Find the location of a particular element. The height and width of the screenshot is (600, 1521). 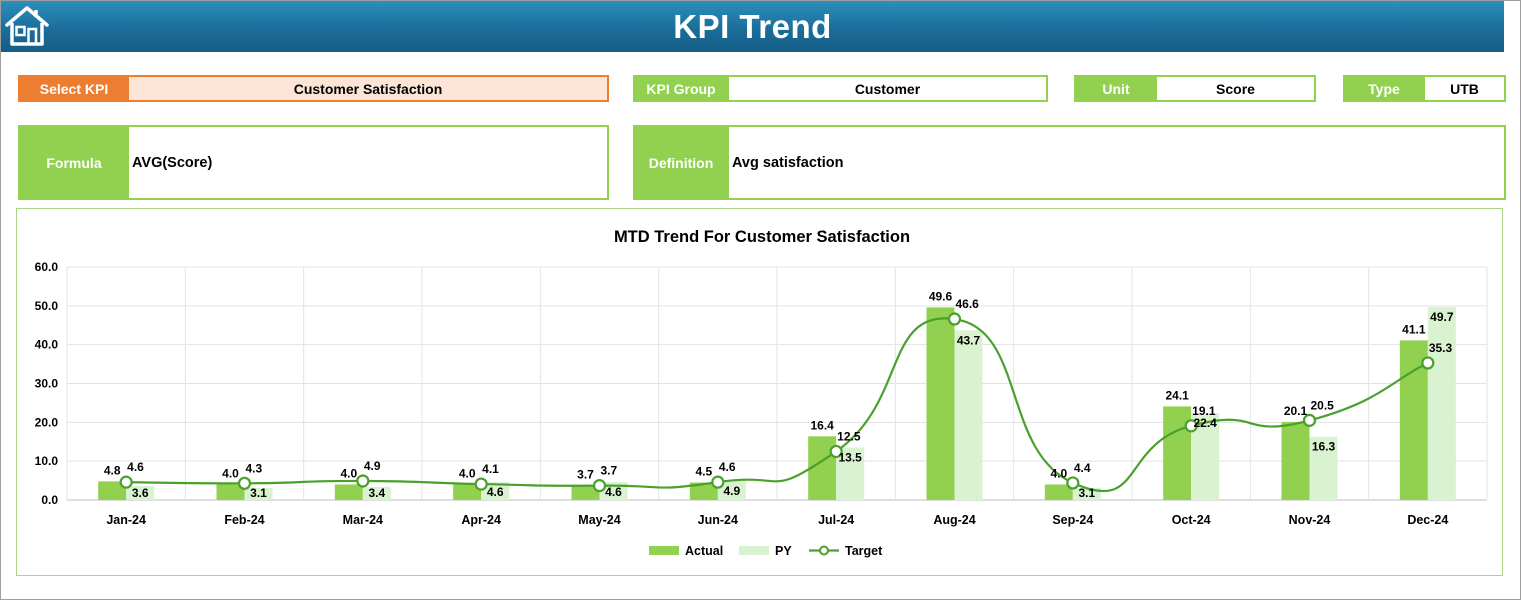

actual-data-label: 3.7 is located at coordinates (585, 475).